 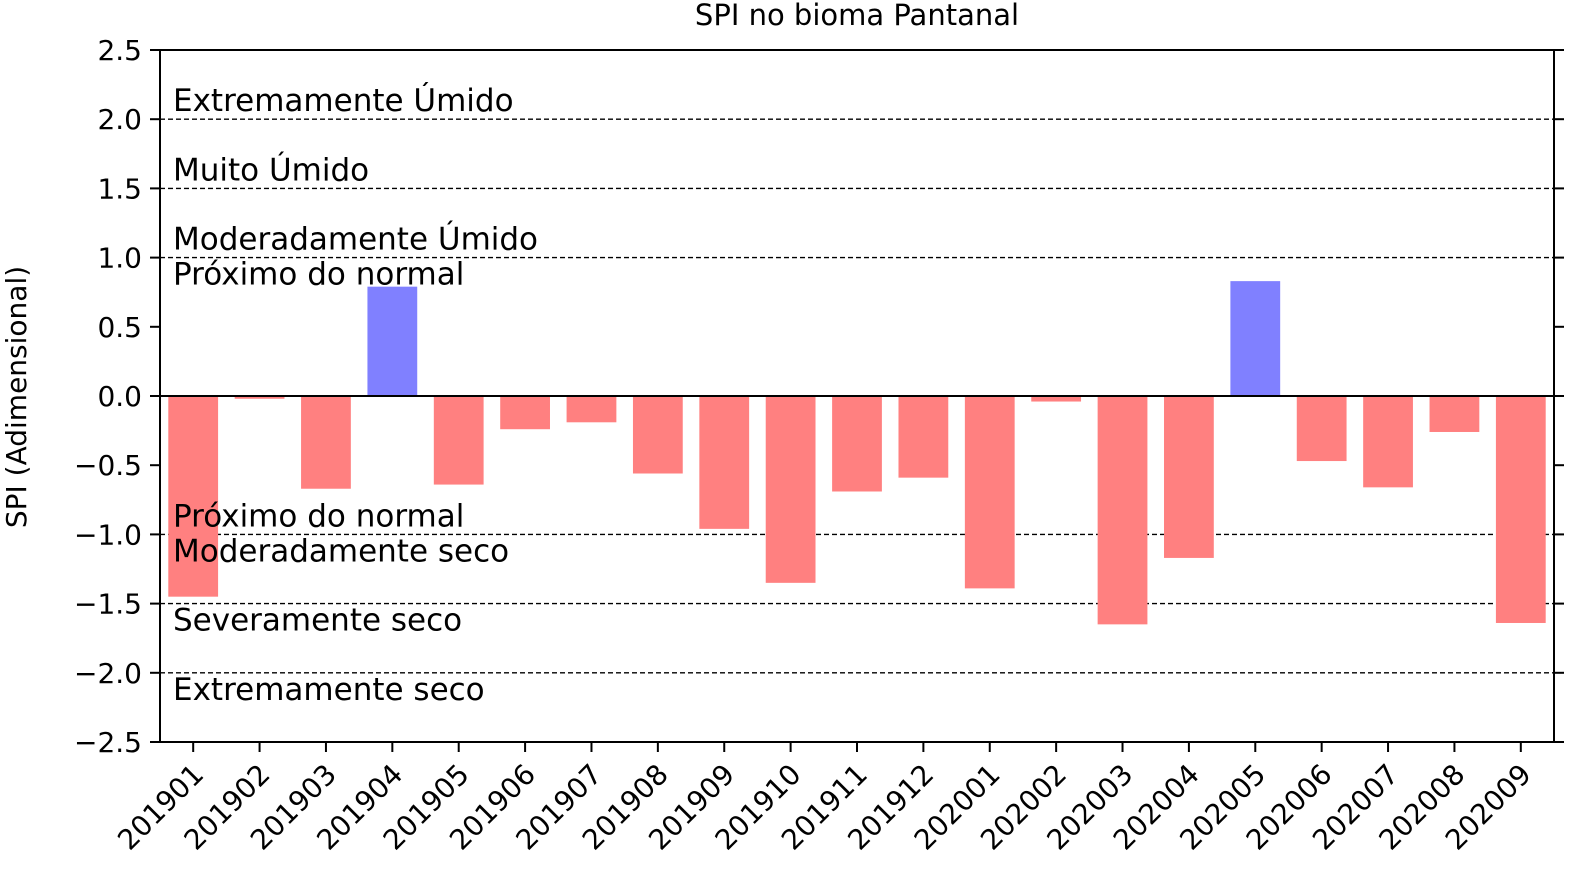 What do you see at coordinates (108, 534) in the screenshot?
I see `y-tick-label: −1.0` at bounding box center [108, 534].